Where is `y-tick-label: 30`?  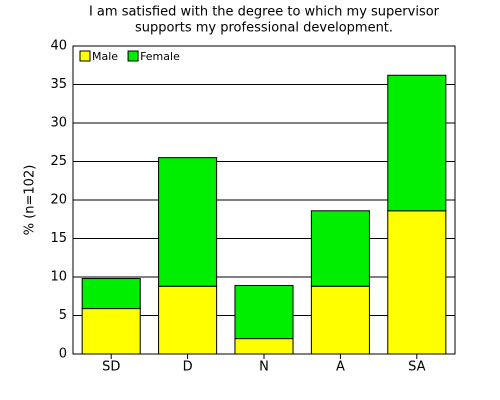
y-tick-label: 30 is located at coordinates (58, 123).